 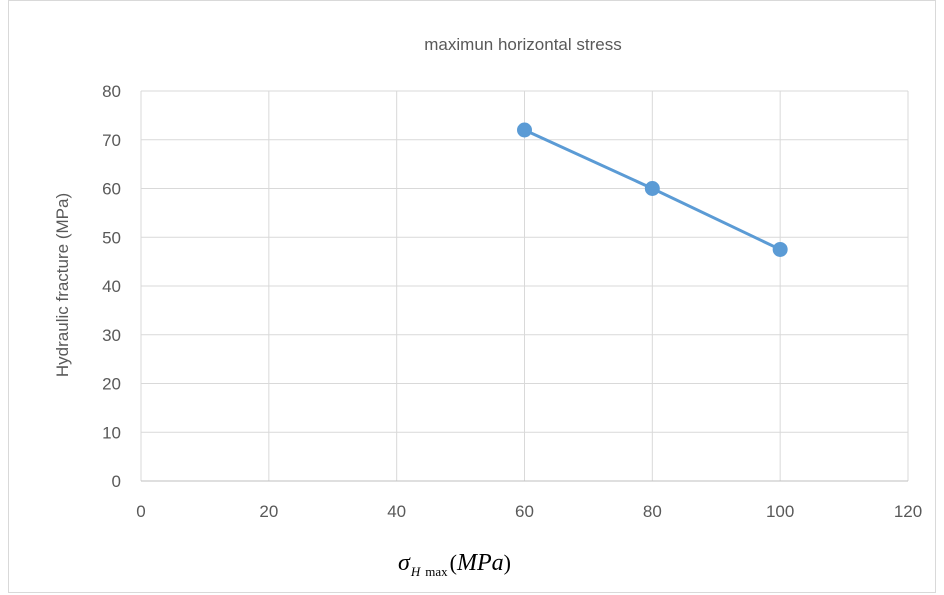 I want to click on x-tick-labels: 0 20 40 60 80 100 120, so click(x=529, y=511).